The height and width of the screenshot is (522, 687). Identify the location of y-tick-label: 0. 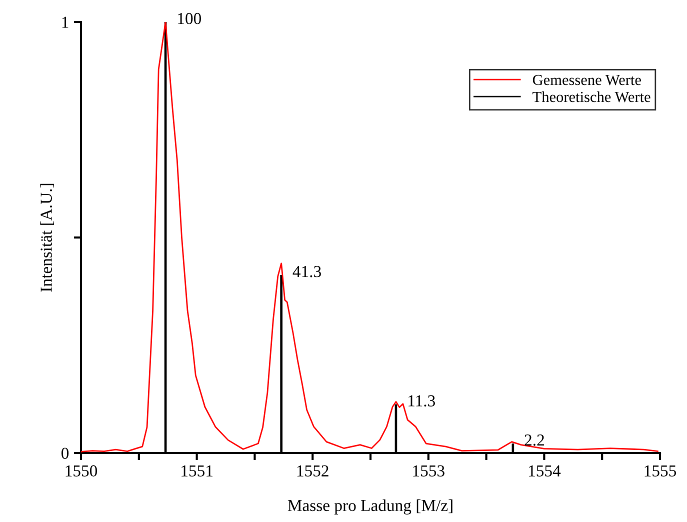
(65, 453).